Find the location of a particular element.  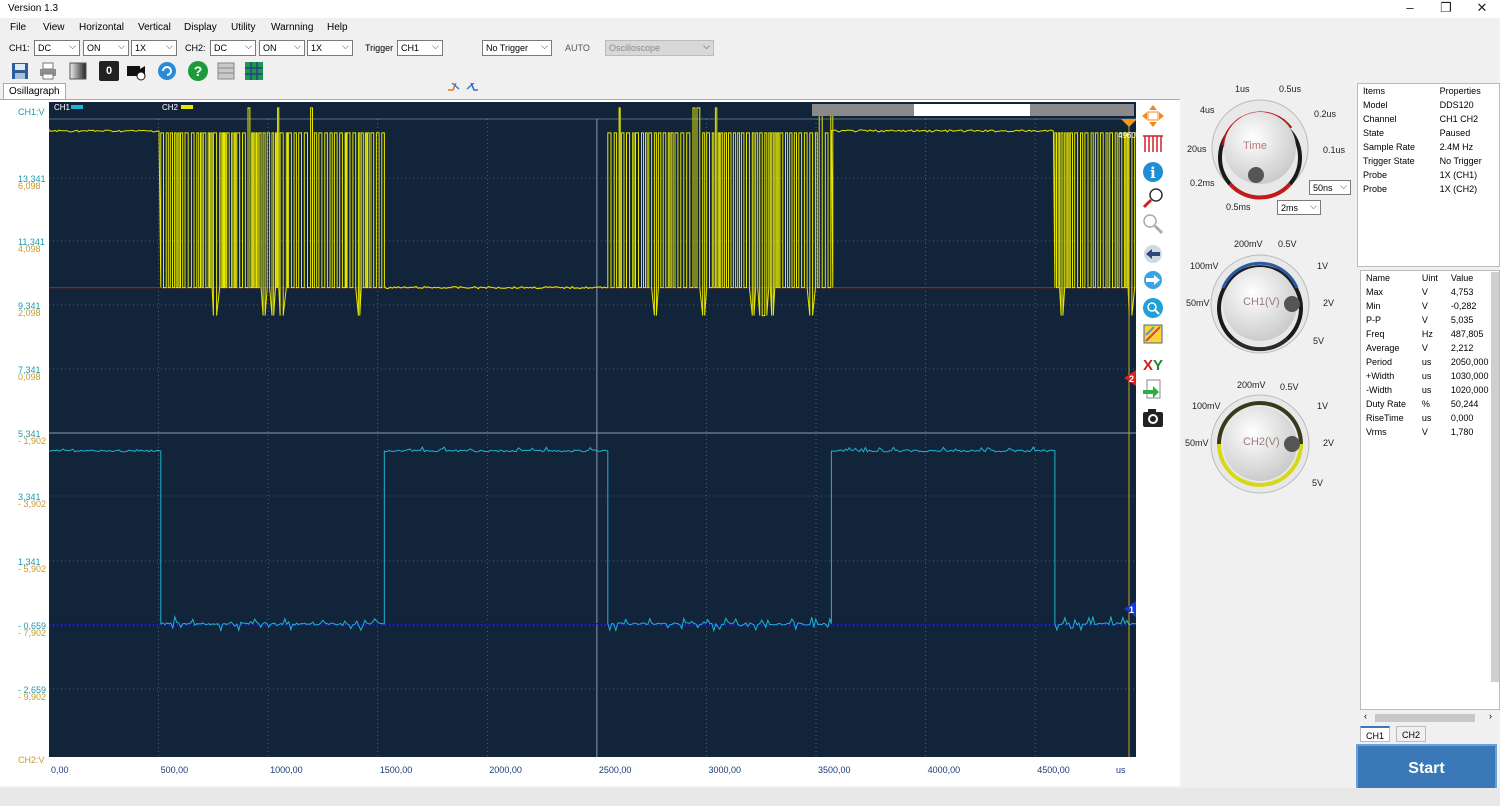

ch1-coupling-select: DC ⌵ is located at coordinates (57, 48).